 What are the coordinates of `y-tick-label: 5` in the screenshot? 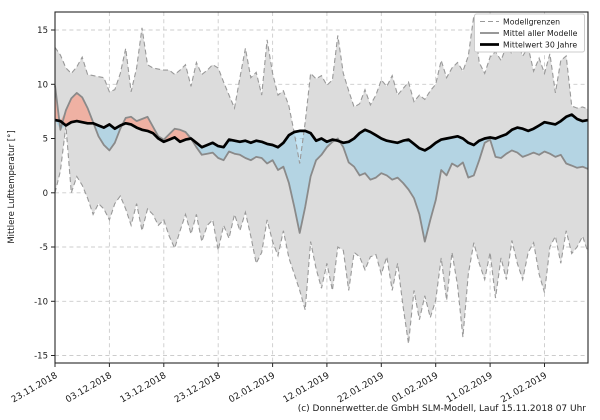 It's located at (45, 140).